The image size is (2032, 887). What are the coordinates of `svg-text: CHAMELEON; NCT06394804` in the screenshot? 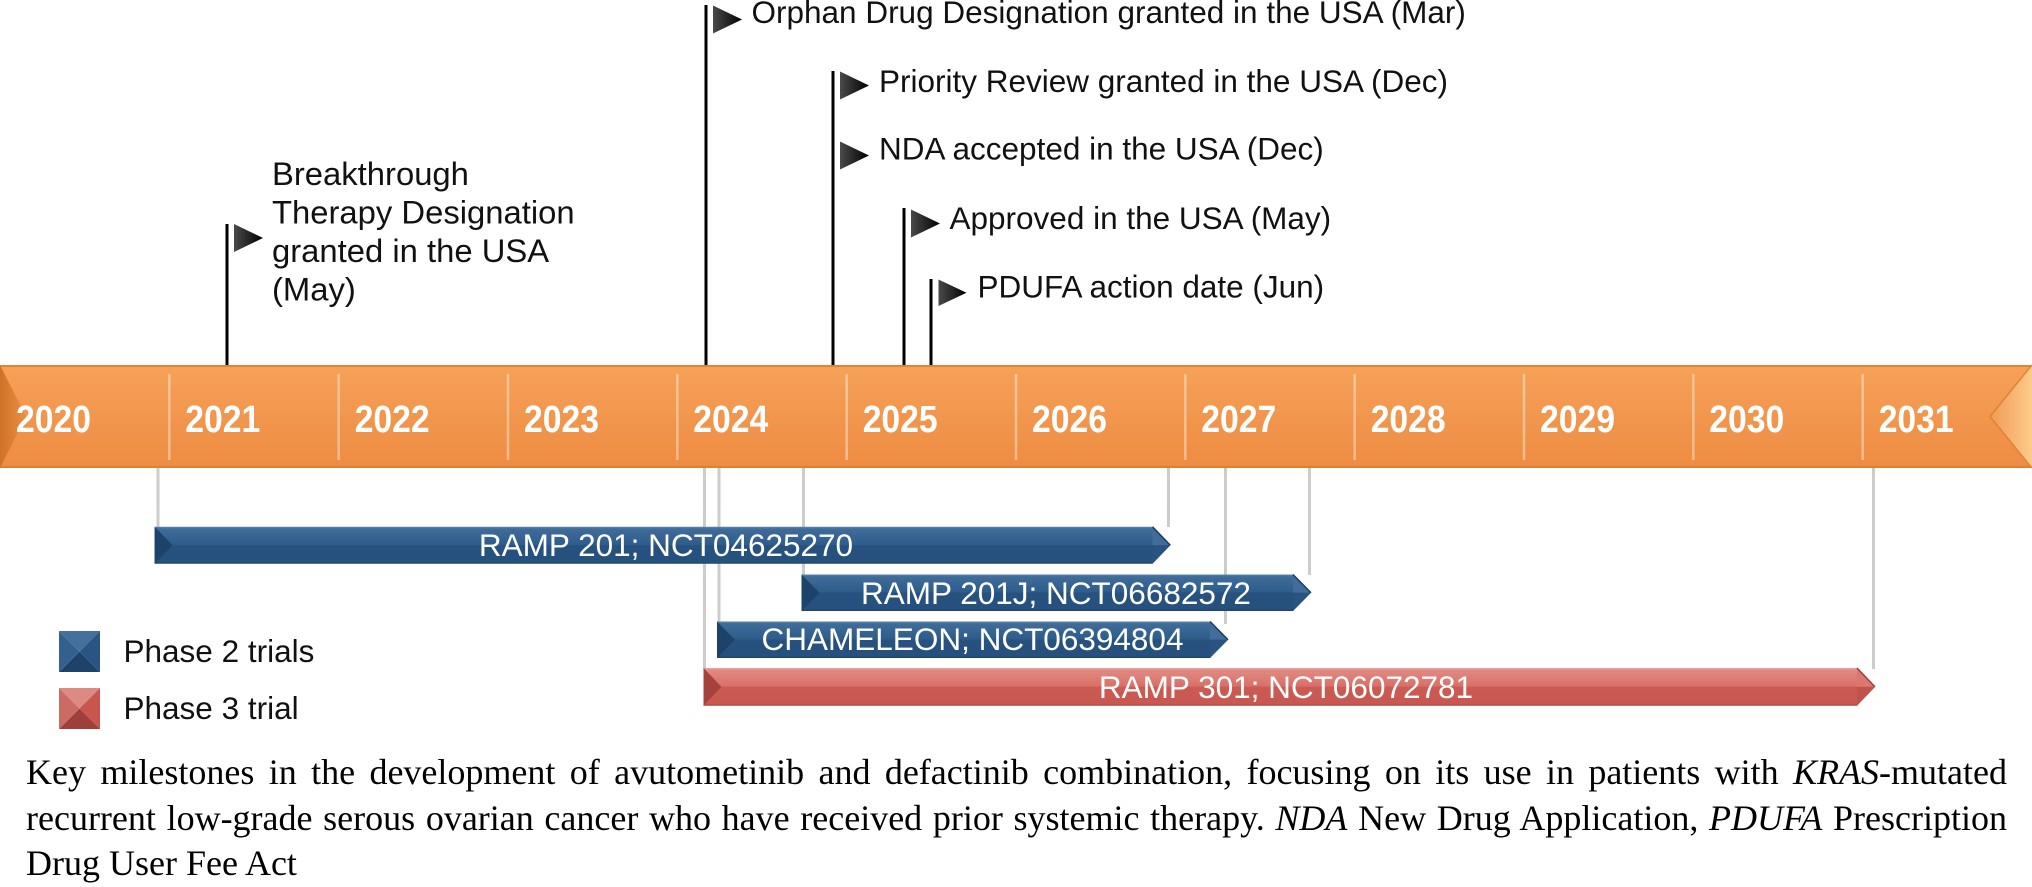 It's located at (973, 639).